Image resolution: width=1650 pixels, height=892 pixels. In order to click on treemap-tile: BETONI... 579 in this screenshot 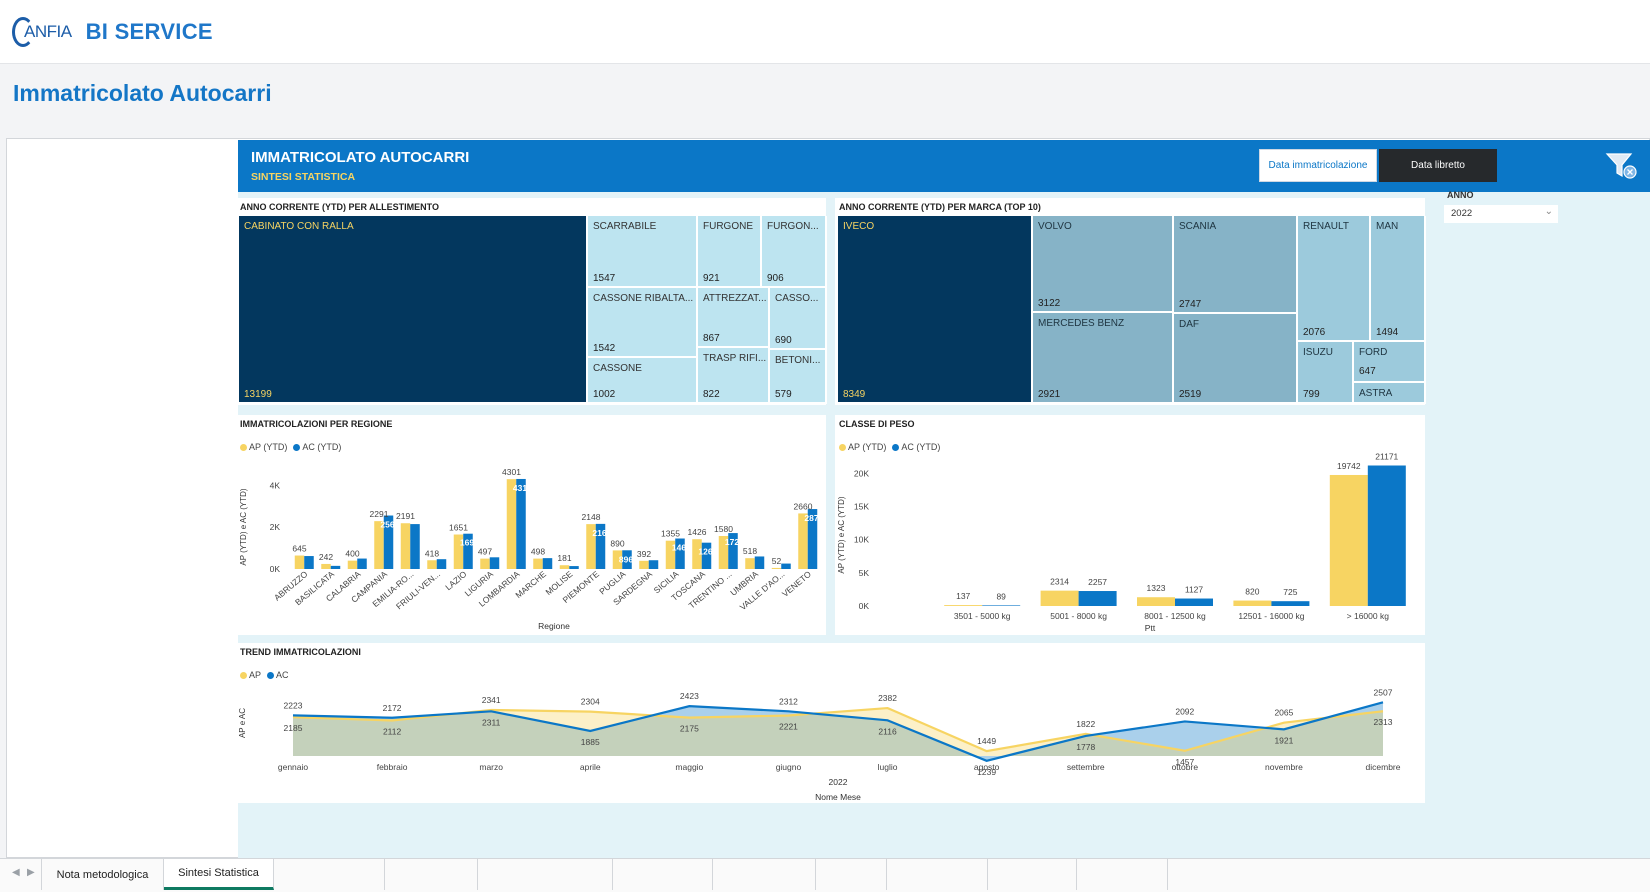, I will do `click(798, 377)`.